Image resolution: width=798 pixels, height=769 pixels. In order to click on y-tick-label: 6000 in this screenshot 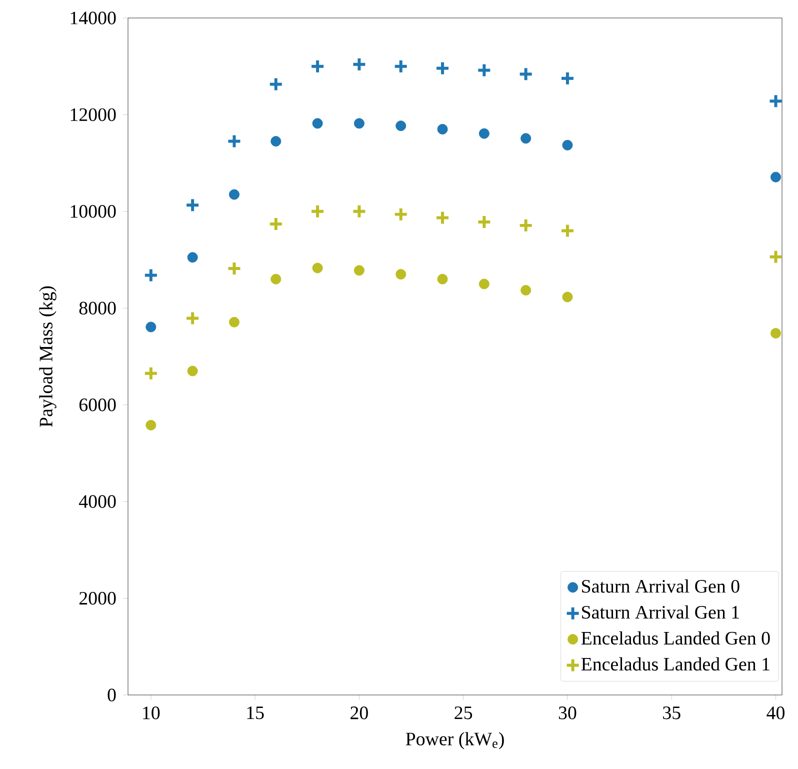, I will do `click(97, 405)`.